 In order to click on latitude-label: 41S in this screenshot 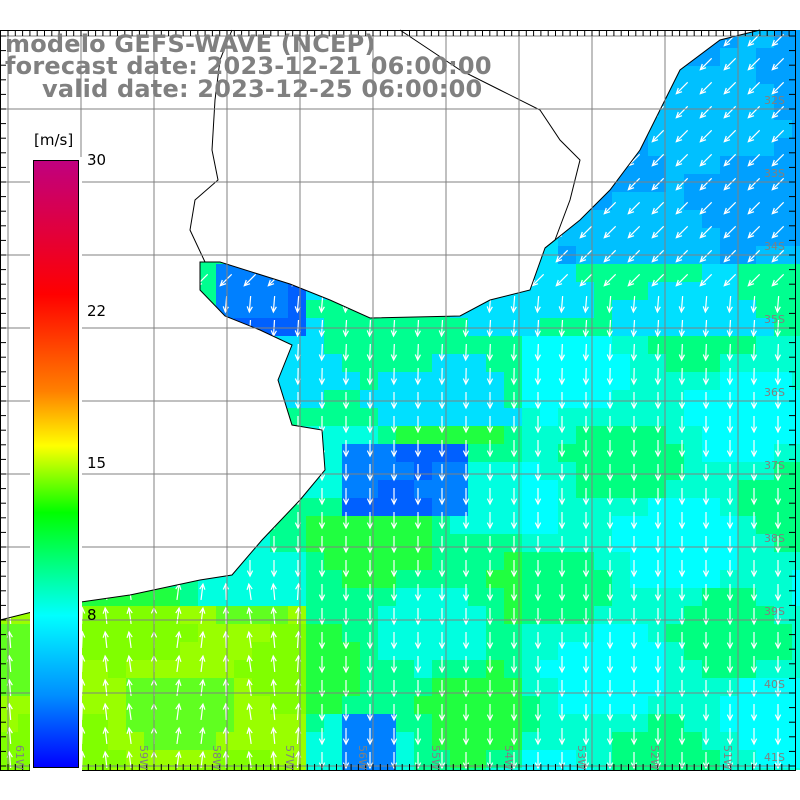, I will do `click(774, 757)`.